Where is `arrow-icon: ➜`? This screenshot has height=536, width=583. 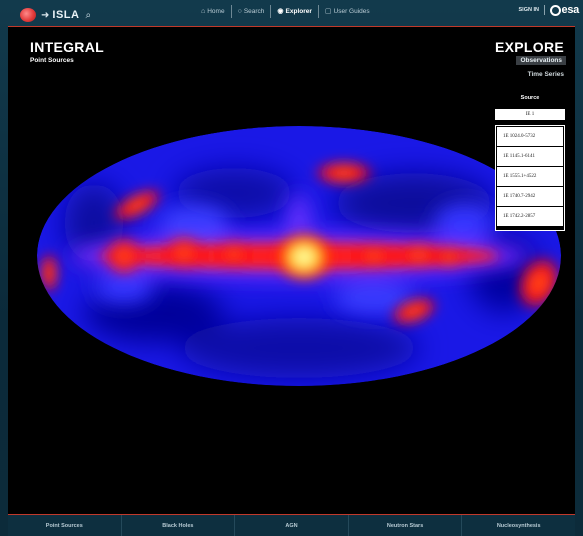 arrow-icon: ➜ is located at coordinates (45, 15).